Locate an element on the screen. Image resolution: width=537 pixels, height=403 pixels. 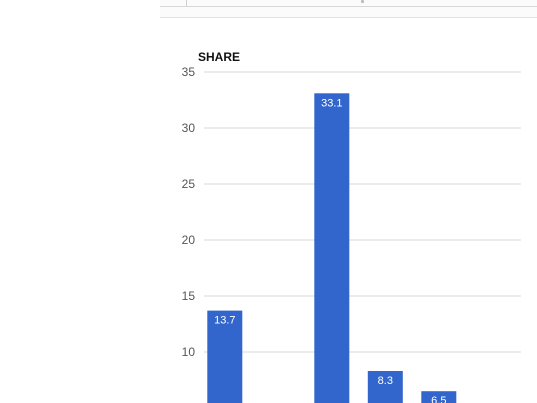
y-tick-label: 30 is located at coordinates (189, 128).